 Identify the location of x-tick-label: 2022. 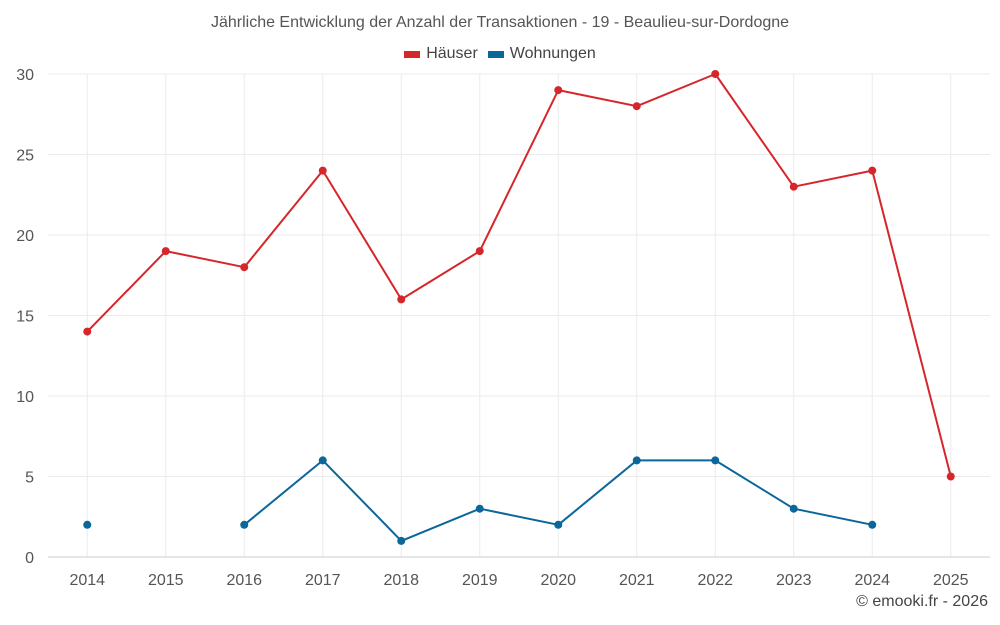
(715, 580).